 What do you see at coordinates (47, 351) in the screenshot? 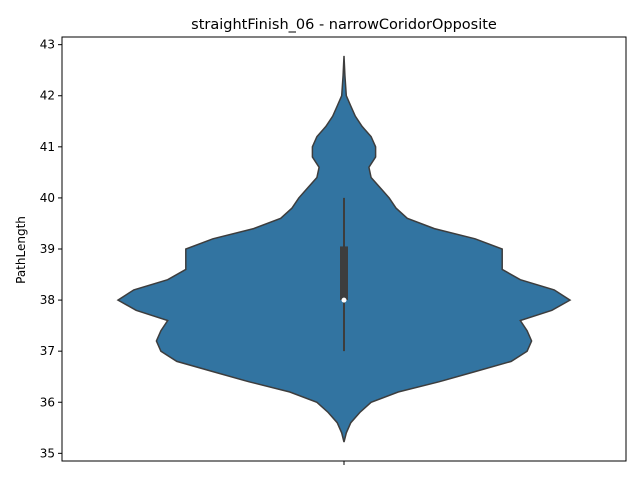
I see `y-tick-label: 37` at bounding box center [47, 351].